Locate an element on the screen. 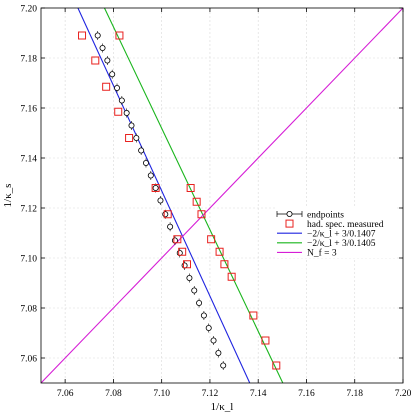 Image resolution: width=416 pixels, height=416 pixels. x-tick-label: 7.16 is located at coordinates (306, 394).